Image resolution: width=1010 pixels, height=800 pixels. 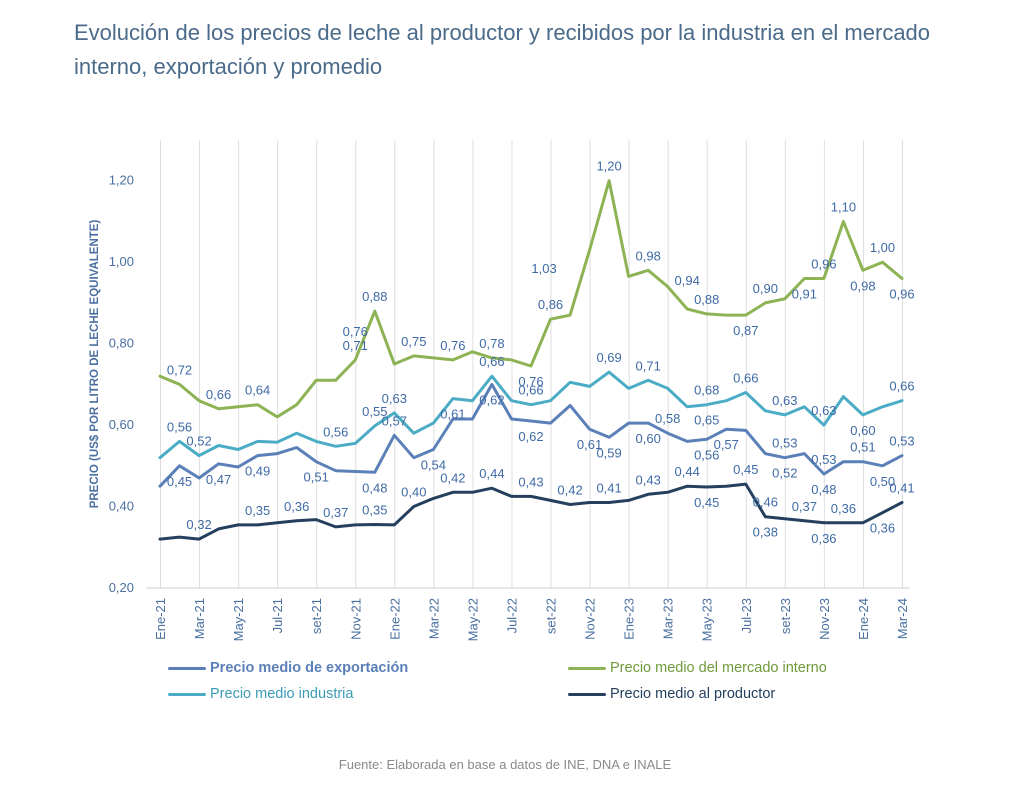 I want to click on x-tick-label: Jul-21, so click(x=277, y=615).